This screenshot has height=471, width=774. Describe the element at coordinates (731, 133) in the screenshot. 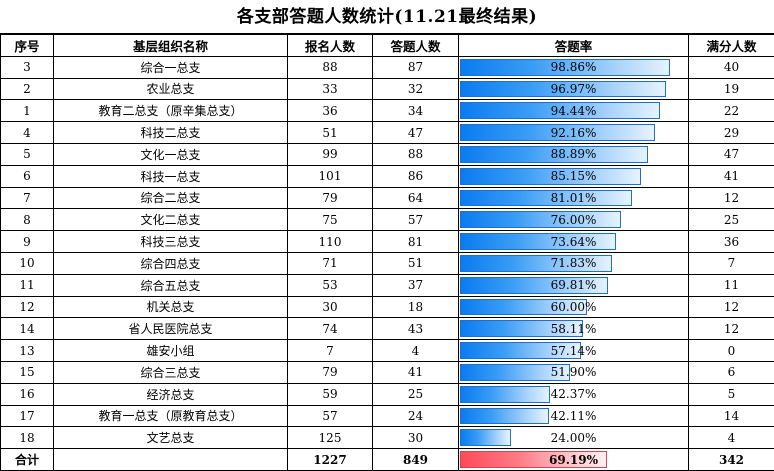

I see `row-full: 29` at that location.